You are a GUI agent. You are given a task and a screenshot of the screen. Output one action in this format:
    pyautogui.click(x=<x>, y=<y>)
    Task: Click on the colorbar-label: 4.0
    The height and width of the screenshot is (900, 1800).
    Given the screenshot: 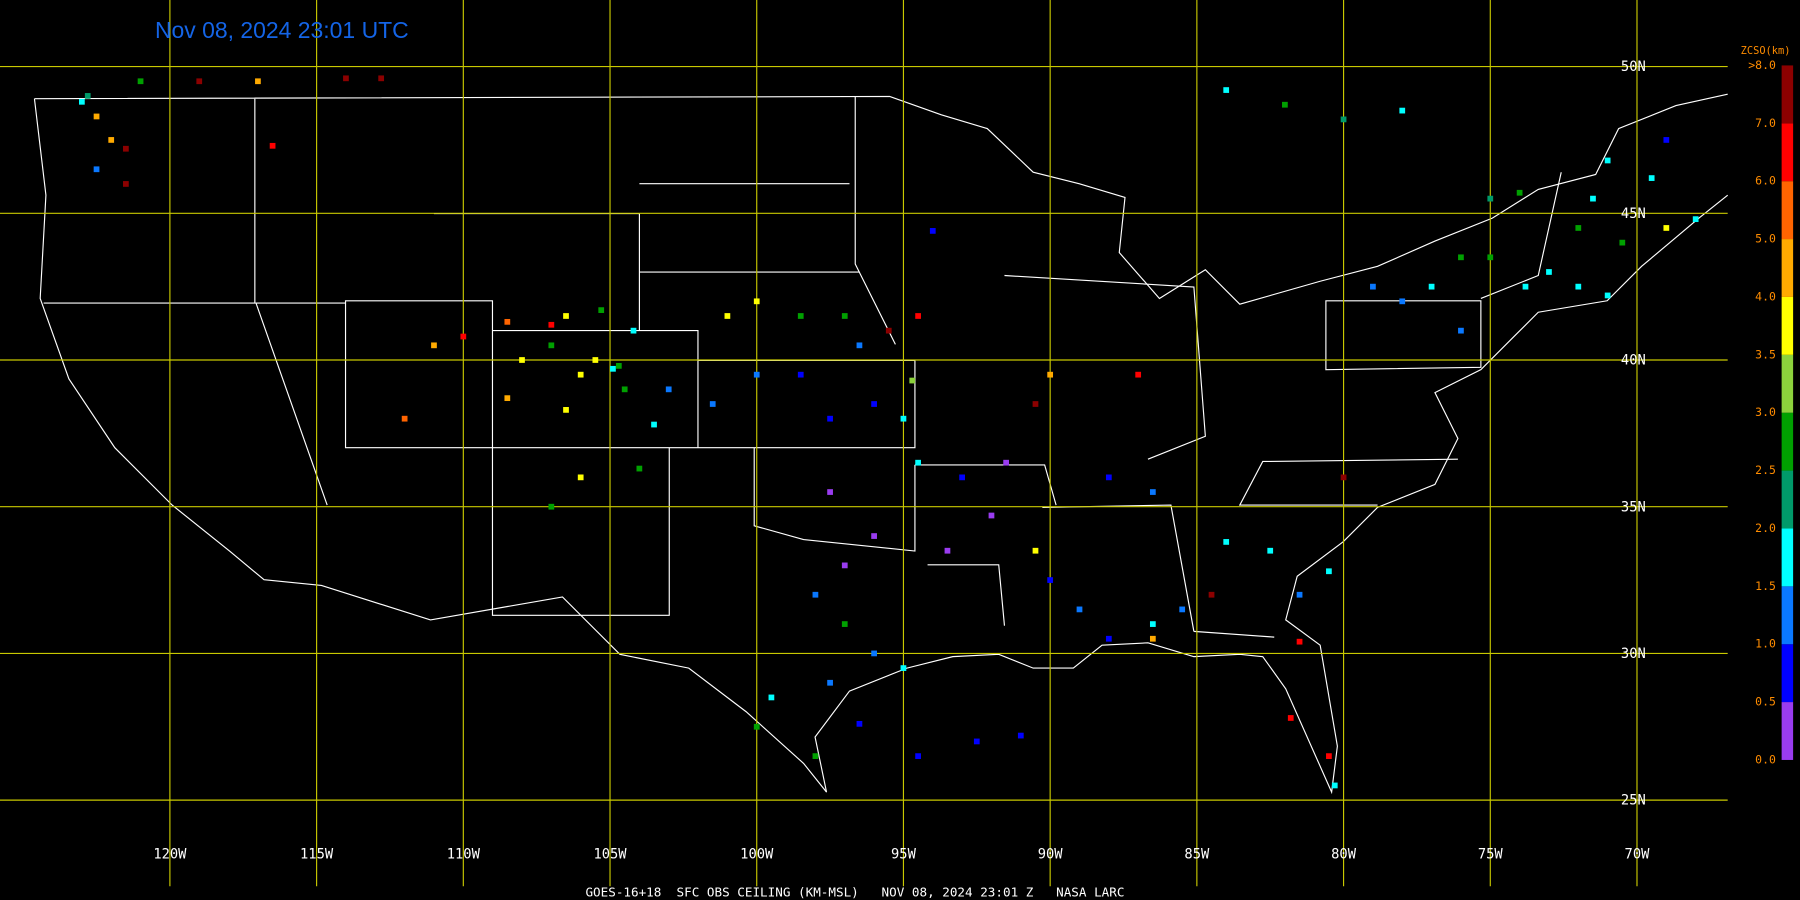 What is the action you would take?
    pyautogui.click(x=1765, y=296)
    